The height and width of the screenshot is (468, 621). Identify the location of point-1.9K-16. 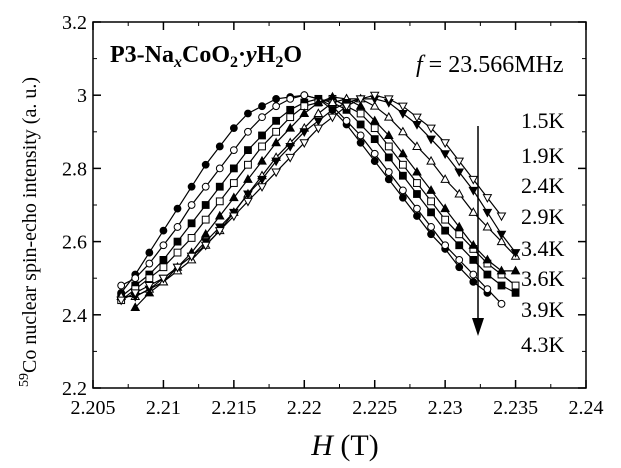
(346, 120).